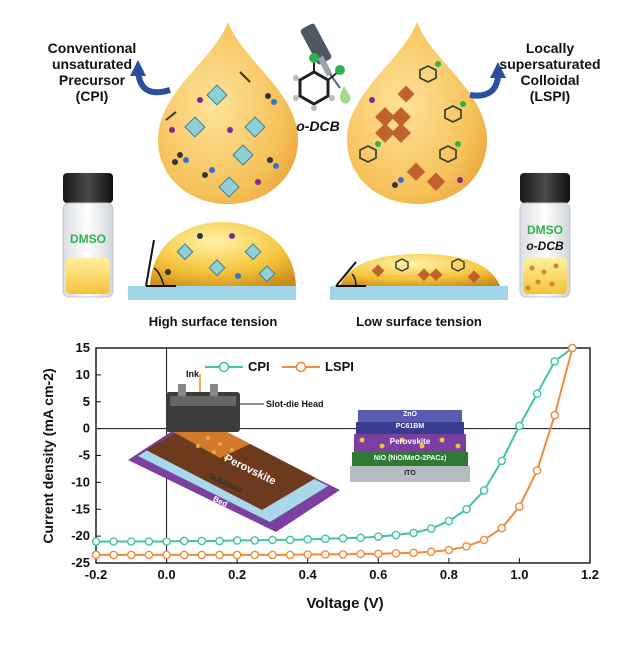 Image resolution: width=627 pixels, height=657 pixels. What do you see at coordinates (410, 441) in the screenshot?
I see `inset-layer-perovskite: Perovskite` at bounding box center [410, 441].